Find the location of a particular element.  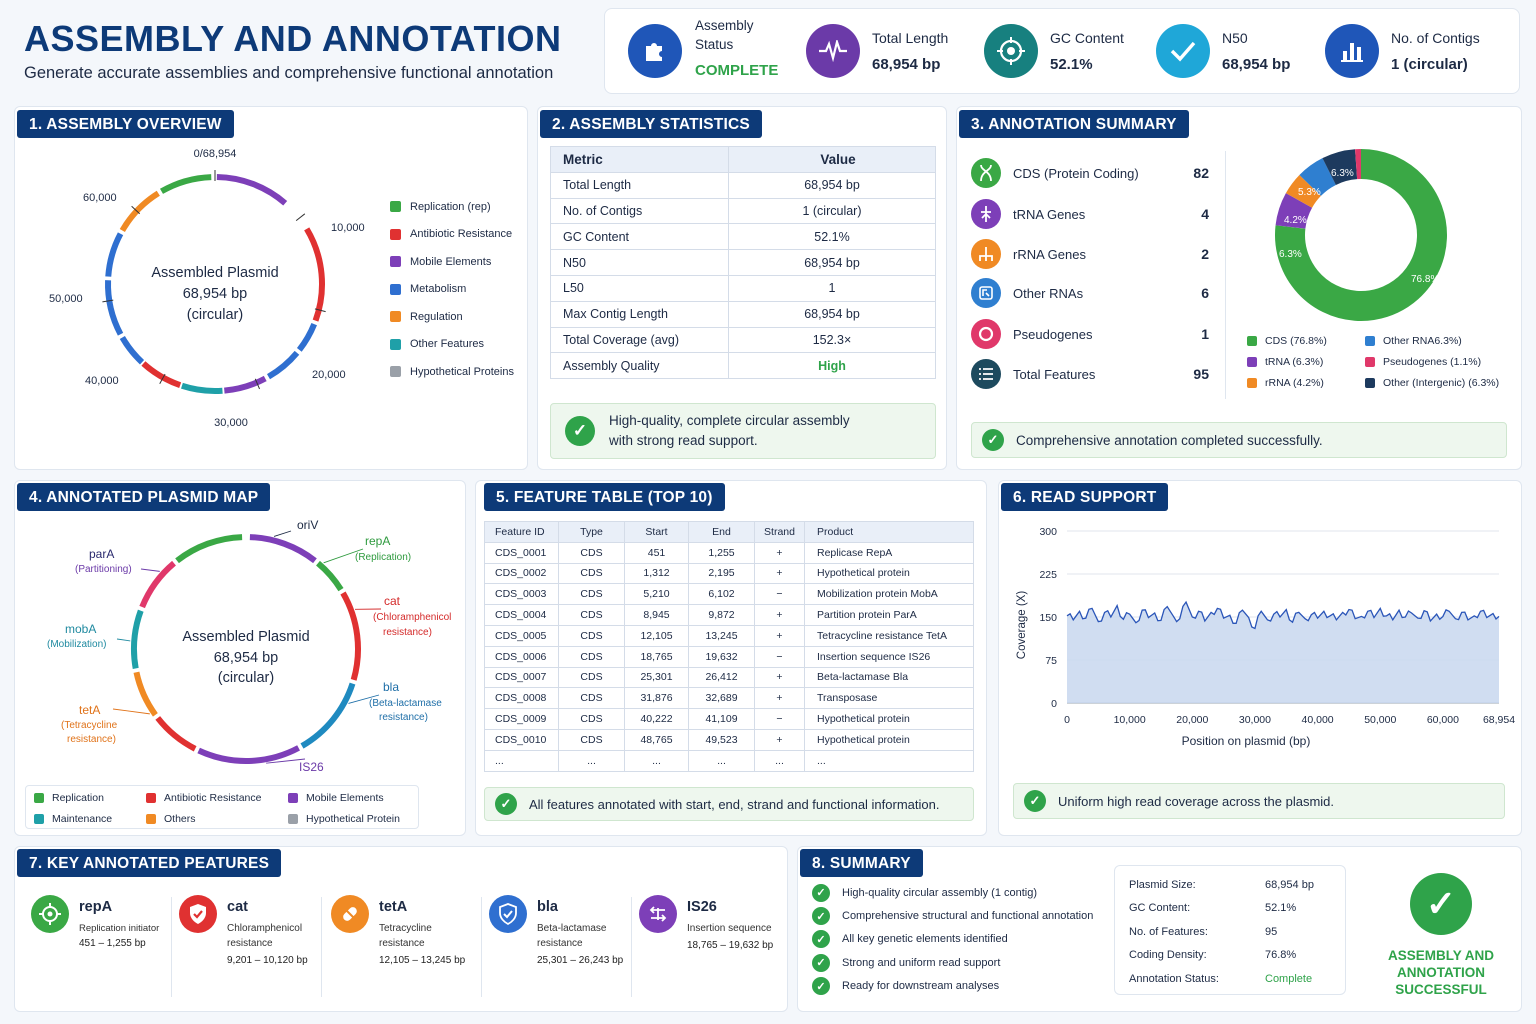

stats-row: Max Contig Length 68,954 bp is located at coordinates (743, 314).